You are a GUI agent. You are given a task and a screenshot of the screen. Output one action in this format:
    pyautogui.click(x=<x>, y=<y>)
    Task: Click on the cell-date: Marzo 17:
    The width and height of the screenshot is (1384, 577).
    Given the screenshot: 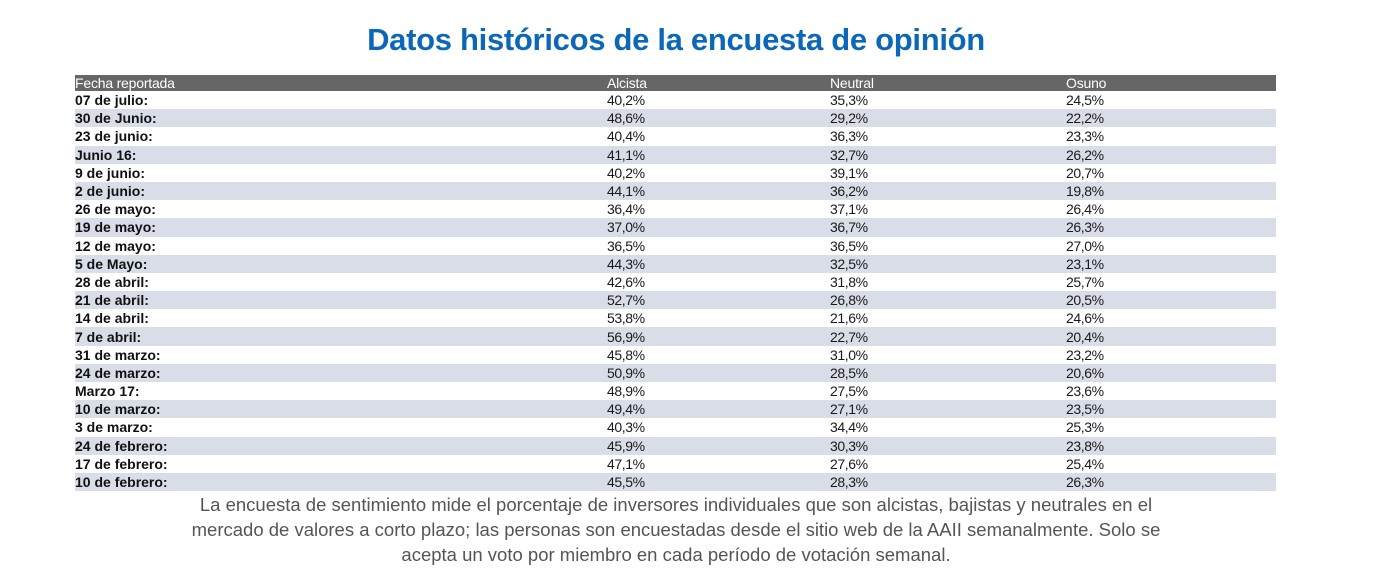 What is the action you would take?
    pyautogui.click(x=107, y=391)
    